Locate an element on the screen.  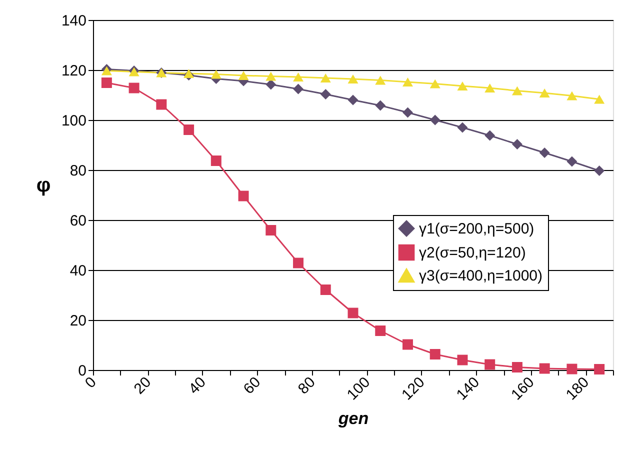
x-tick-label: 20 is located at coordinates (142, 386).